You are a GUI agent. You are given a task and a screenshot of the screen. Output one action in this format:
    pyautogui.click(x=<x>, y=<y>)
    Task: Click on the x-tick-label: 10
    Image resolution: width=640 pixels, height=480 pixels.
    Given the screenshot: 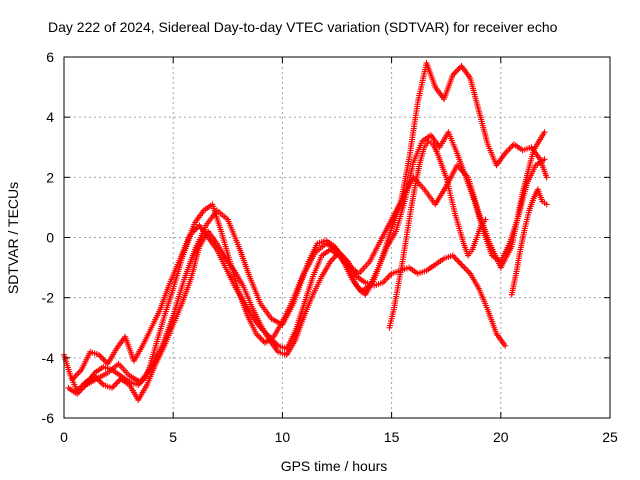 What is the action you would take?
    pyautogui.click(x=283, y=437)
    